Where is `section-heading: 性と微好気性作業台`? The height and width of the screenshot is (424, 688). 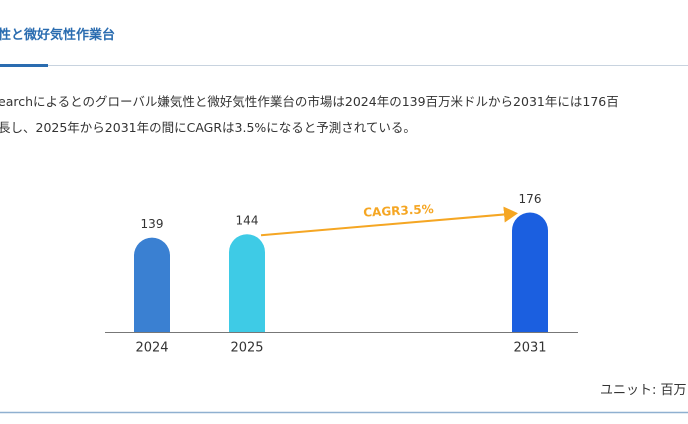 section-heading: 性と微好気性作業台 is located at coordinates (58, 35).